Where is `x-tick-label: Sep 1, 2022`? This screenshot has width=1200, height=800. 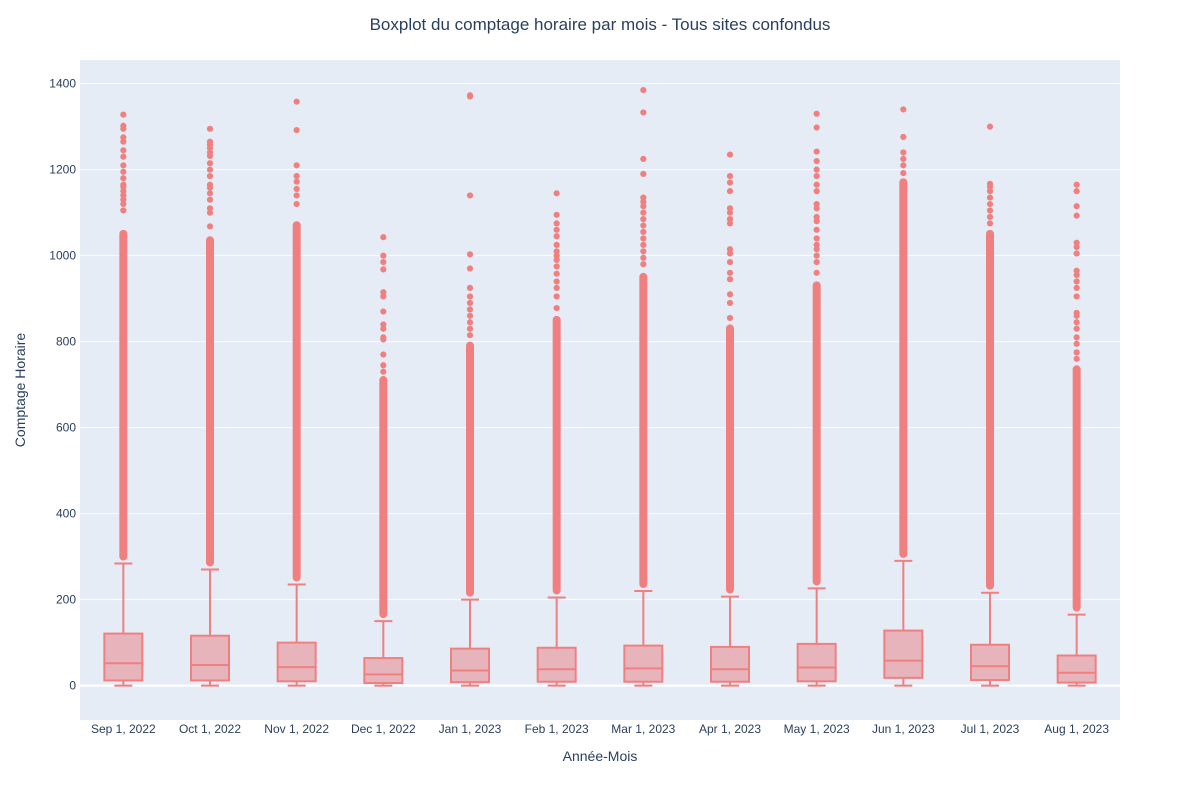
x-tick-label: Sep 1, 2022 is located at coordinates (123, 729).